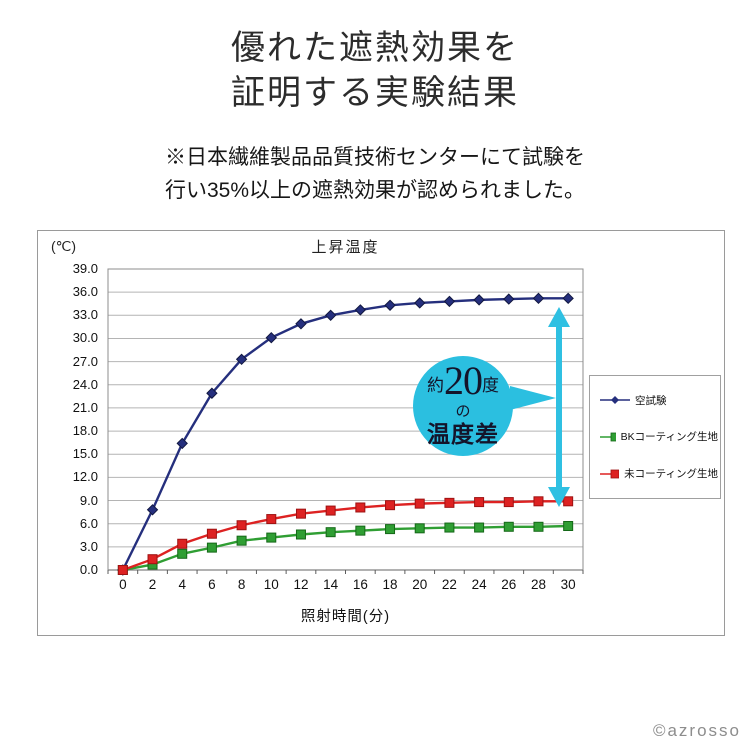 The height and width of the screenshot is (750, 750). I want to click on test-note-line1: ※日本繊維製品品質技術センターにて試験を, so click(375, 157).